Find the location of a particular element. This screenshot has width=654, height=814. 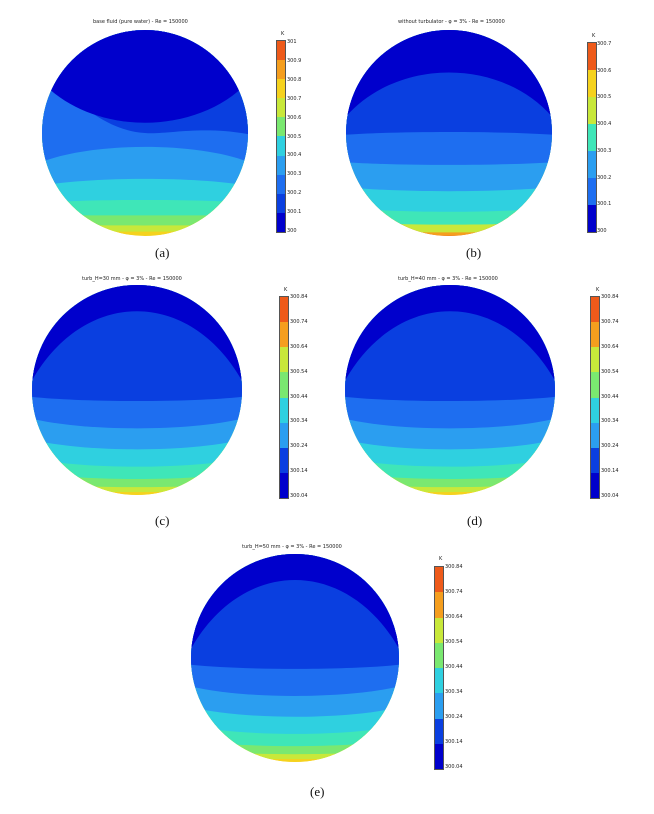

colorbar-tick-label: 301 is located at coordinates (292, 42).